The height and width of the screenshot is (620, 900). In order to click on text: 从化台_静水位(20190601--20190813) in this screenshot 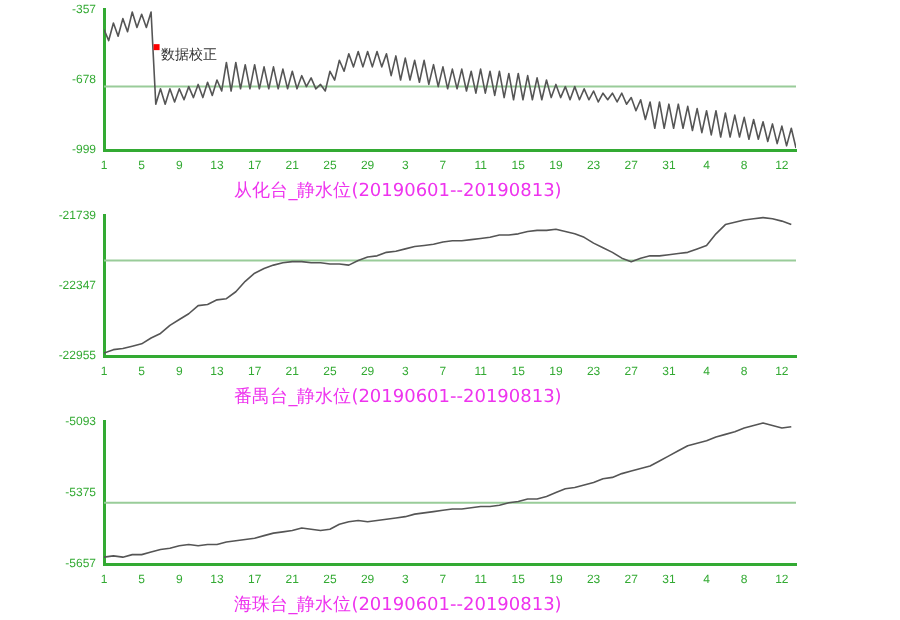, I will do `click(398, 190)`.